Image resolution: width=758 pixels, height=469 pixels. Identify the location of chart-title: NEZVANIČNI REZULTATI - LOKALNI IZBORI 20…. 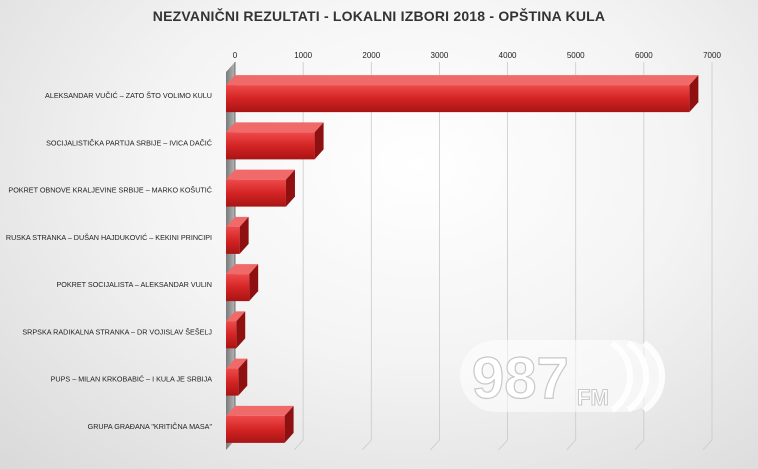
(379, 16).